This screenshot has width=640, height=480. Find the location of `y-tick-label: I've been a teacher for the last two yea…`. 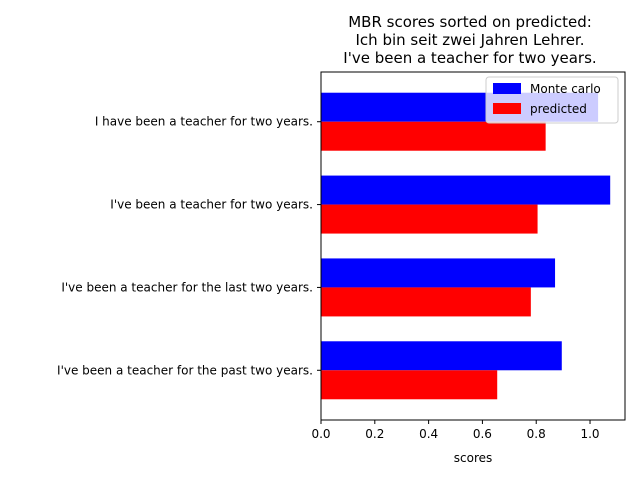

y-tick-label: I've been a teacher for the last two yea… is located at coordinates (187, 287).